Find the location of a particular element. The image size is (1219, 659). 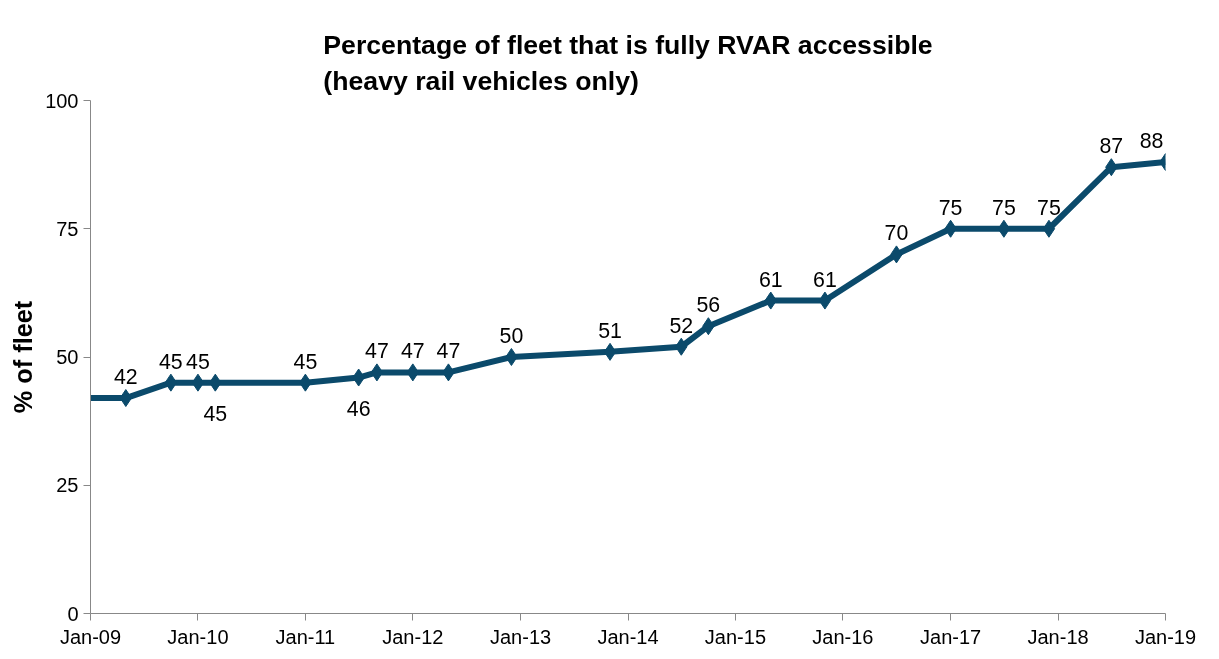

x-tick-label: Jan-16 is located at coordinates (843, 636).